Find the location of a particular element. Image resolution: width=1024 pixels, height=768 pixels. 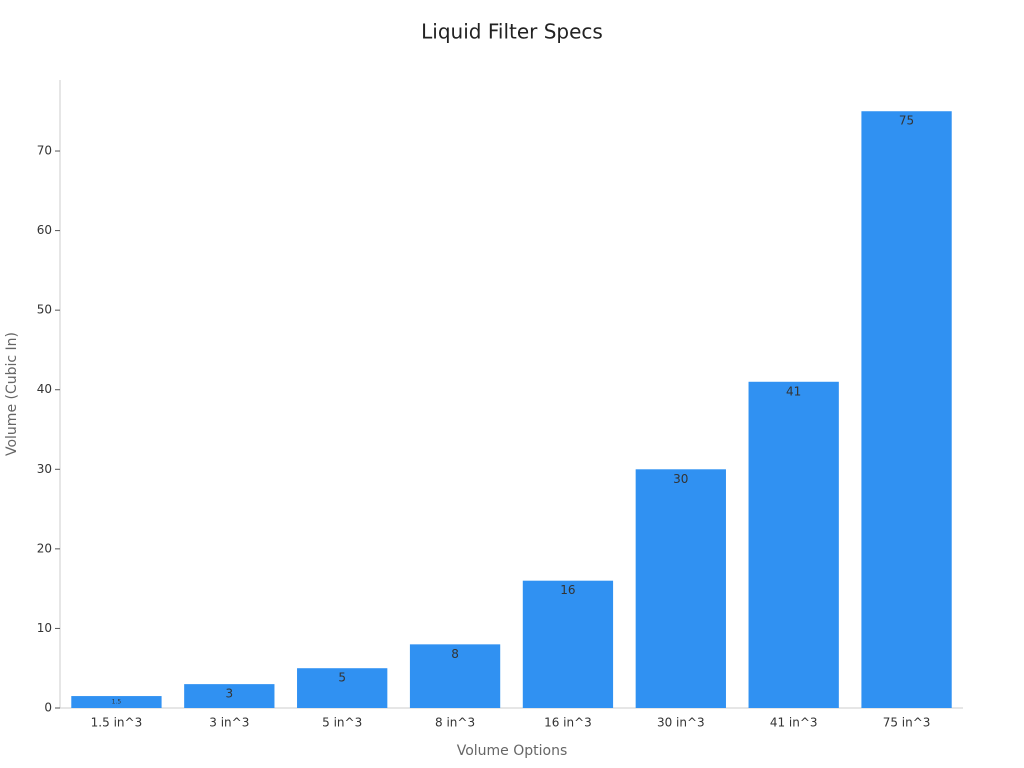

y-tick-label: 50 is located at coordinates (44, 310).